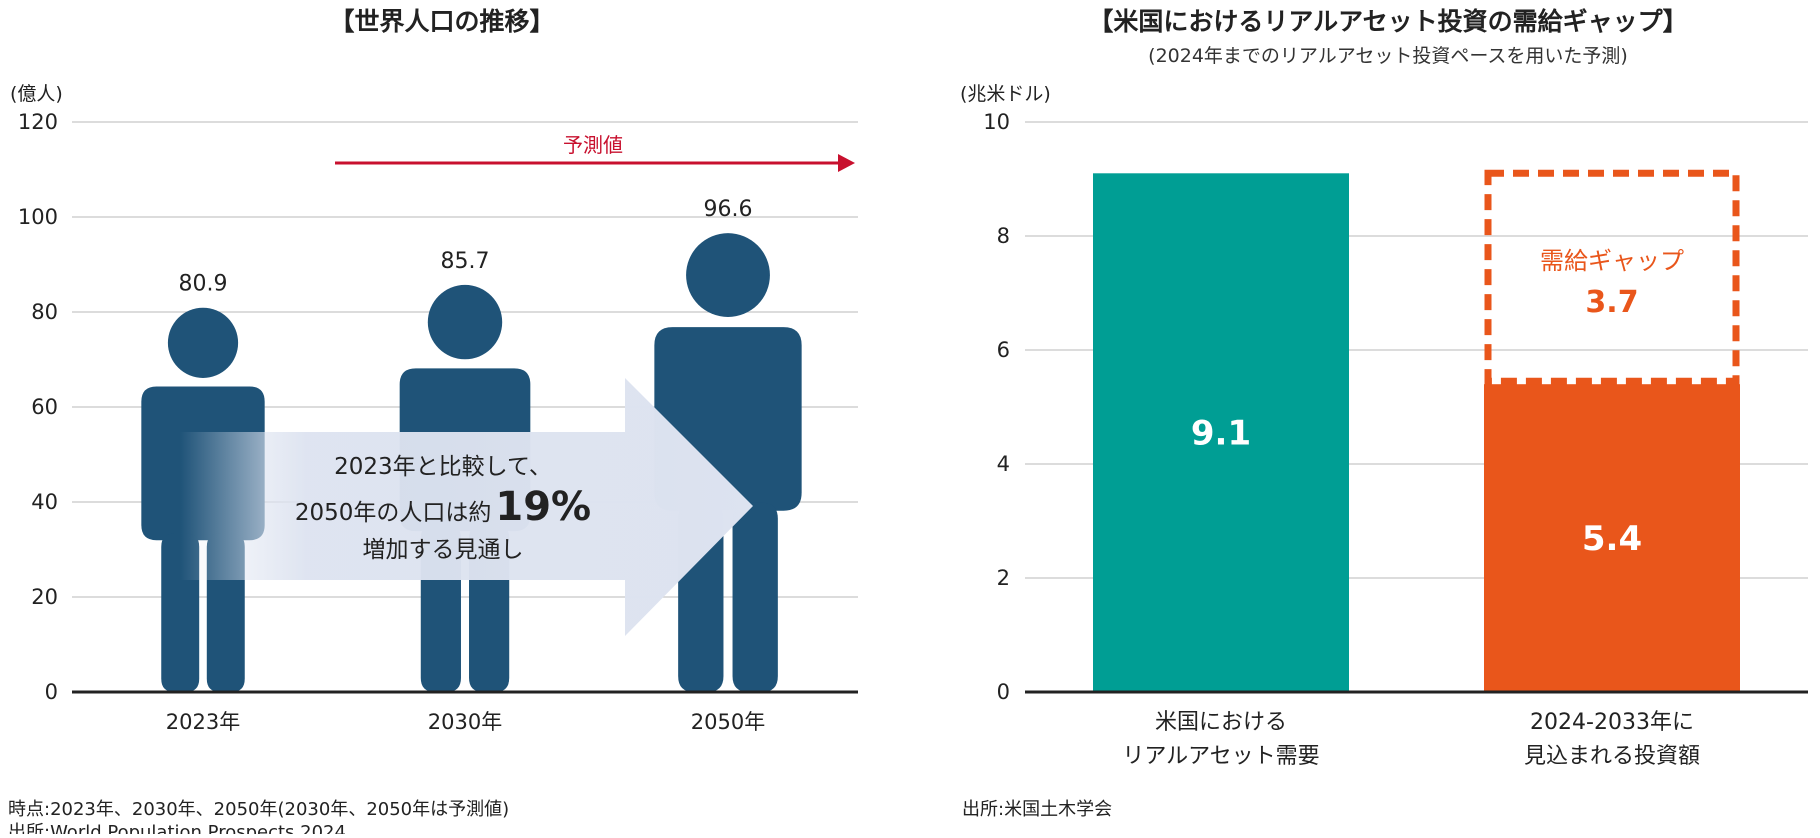  I want to click on bar-demand, so click(1221, 433).